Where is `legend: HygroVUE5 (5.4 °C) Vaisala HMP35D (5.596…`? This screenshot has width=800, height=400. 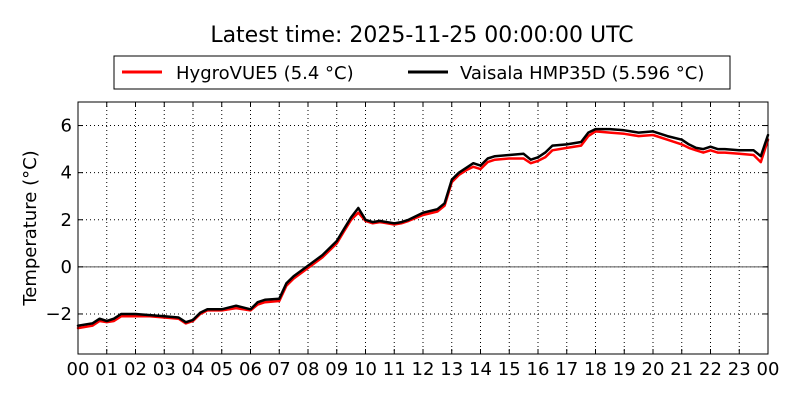 legend: HygroVUE5 (5.4 °C) Vaisala HMP35D (5.596… is located at coordinates (422, 72).